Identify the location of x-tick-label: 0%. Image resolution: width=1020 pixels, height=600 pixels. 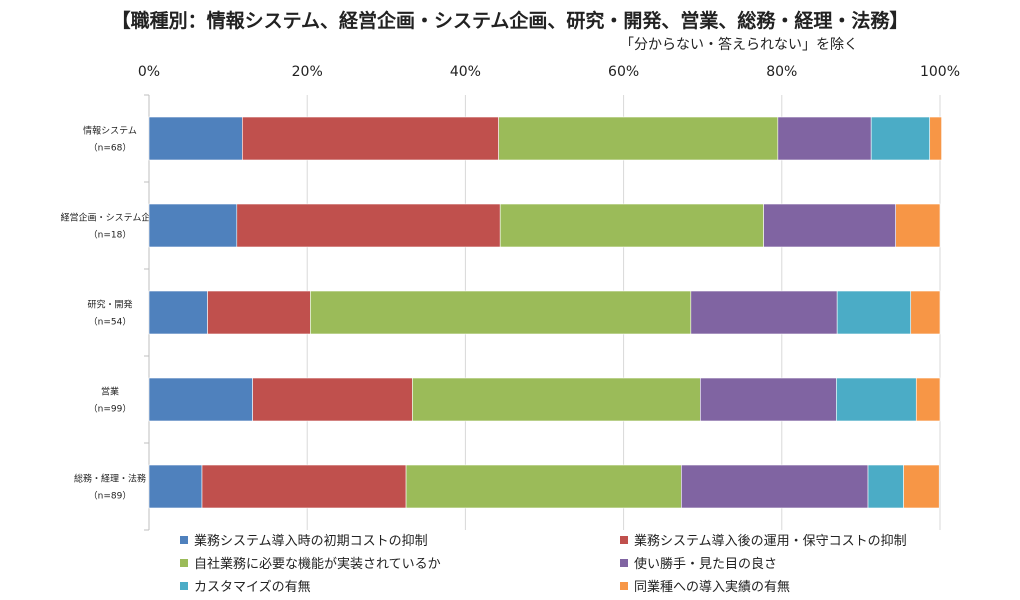
(149, 72).